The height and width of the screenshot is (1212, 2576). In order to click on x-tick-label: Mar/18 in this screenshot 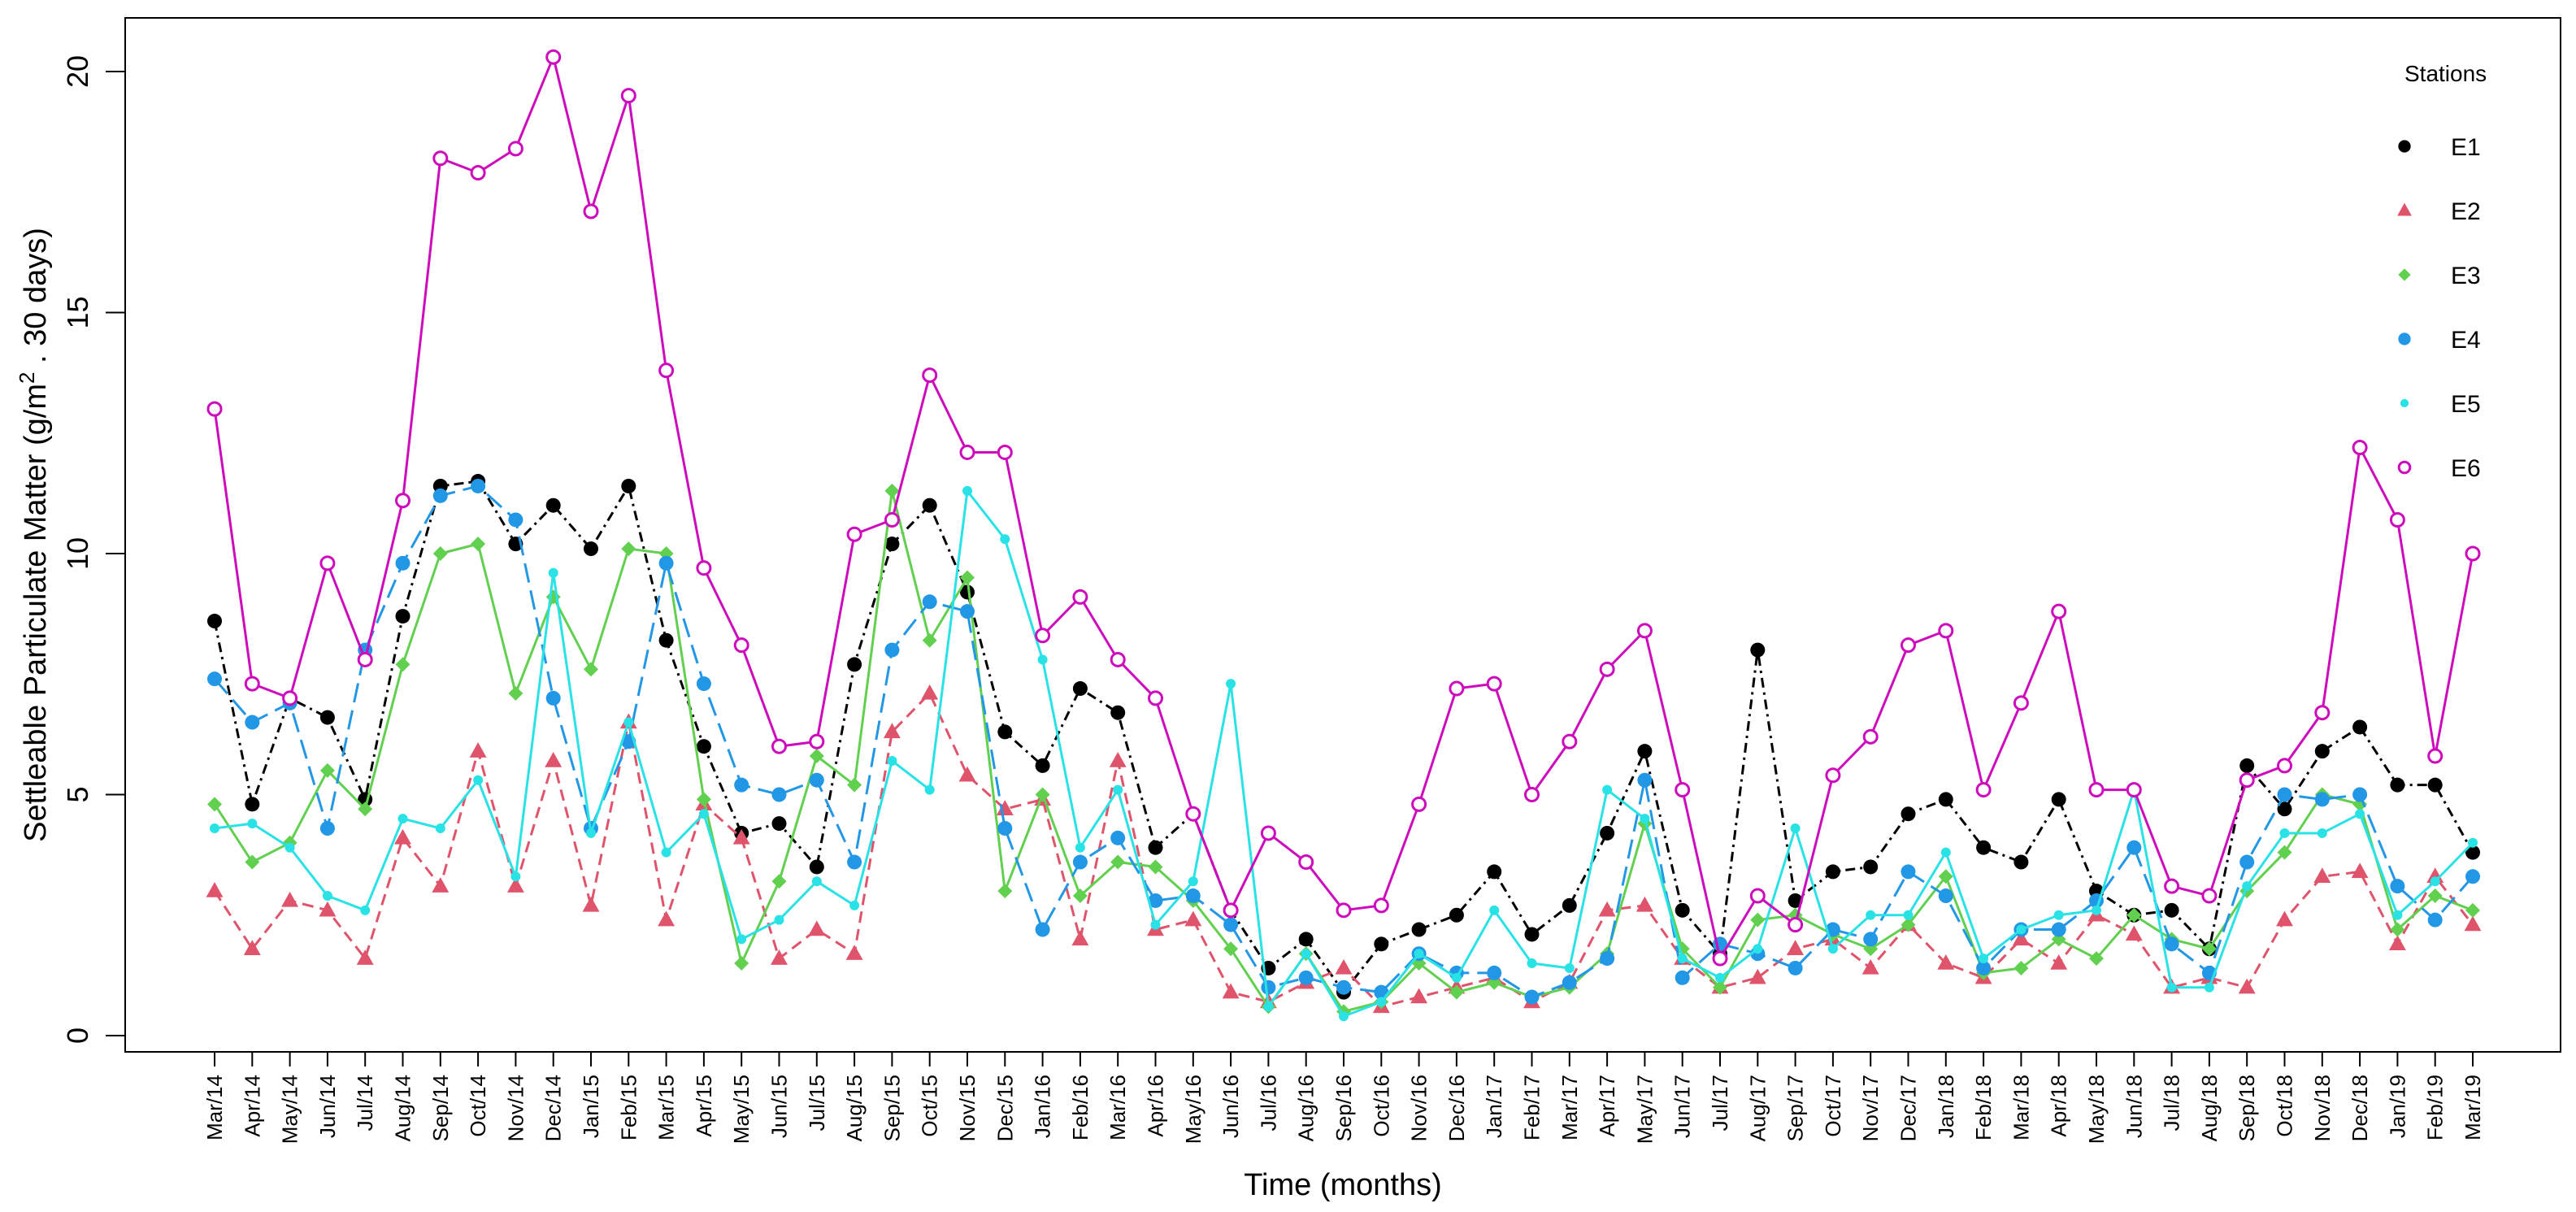, I will do `click(2021, 1107)`.